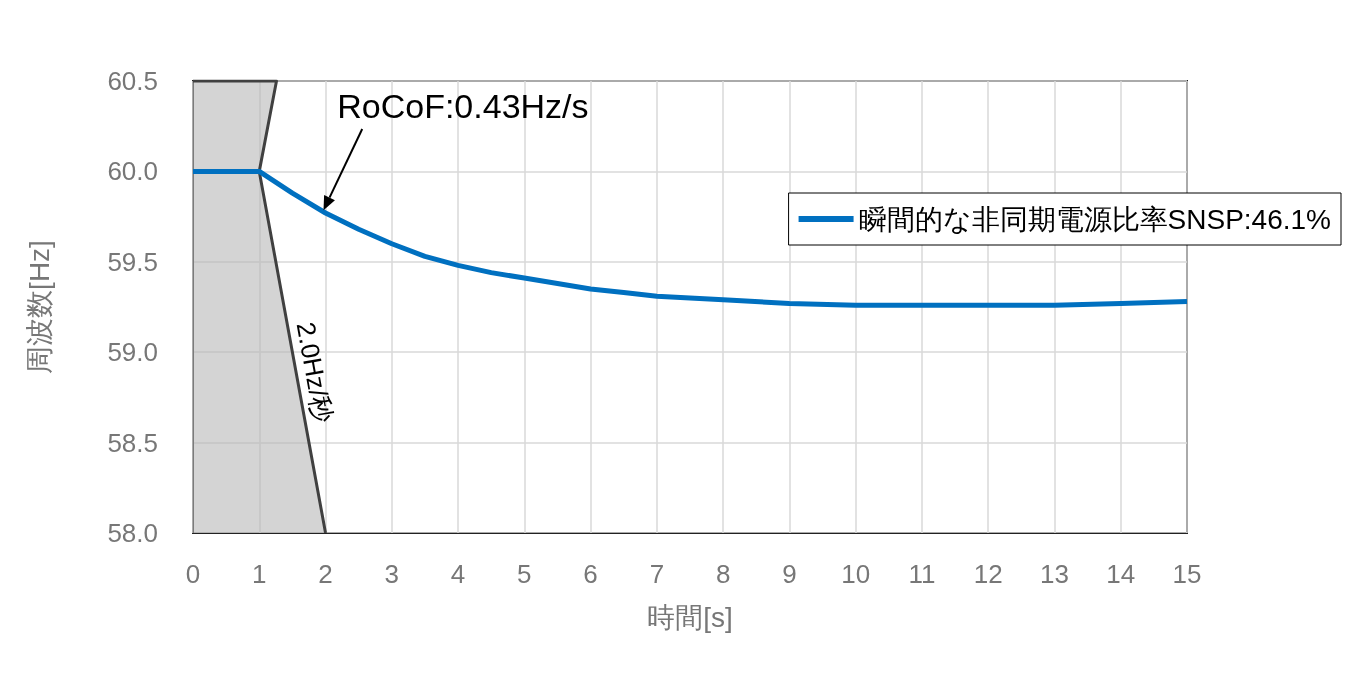  What do you see at coordinates (657, 574) in the screenshot?
I see `x-tick-label: 7` at bounding box center [657, 574].